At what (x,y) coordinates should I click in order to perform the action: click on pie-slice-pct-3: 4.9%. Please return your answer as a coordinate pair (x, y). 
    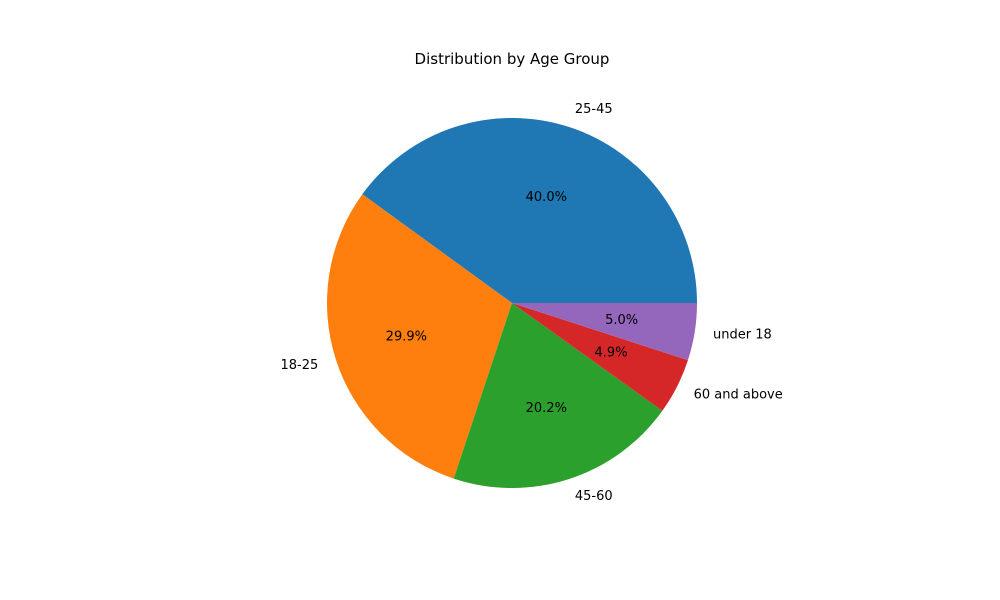
    Looking at the image, I should click on (611, 353).